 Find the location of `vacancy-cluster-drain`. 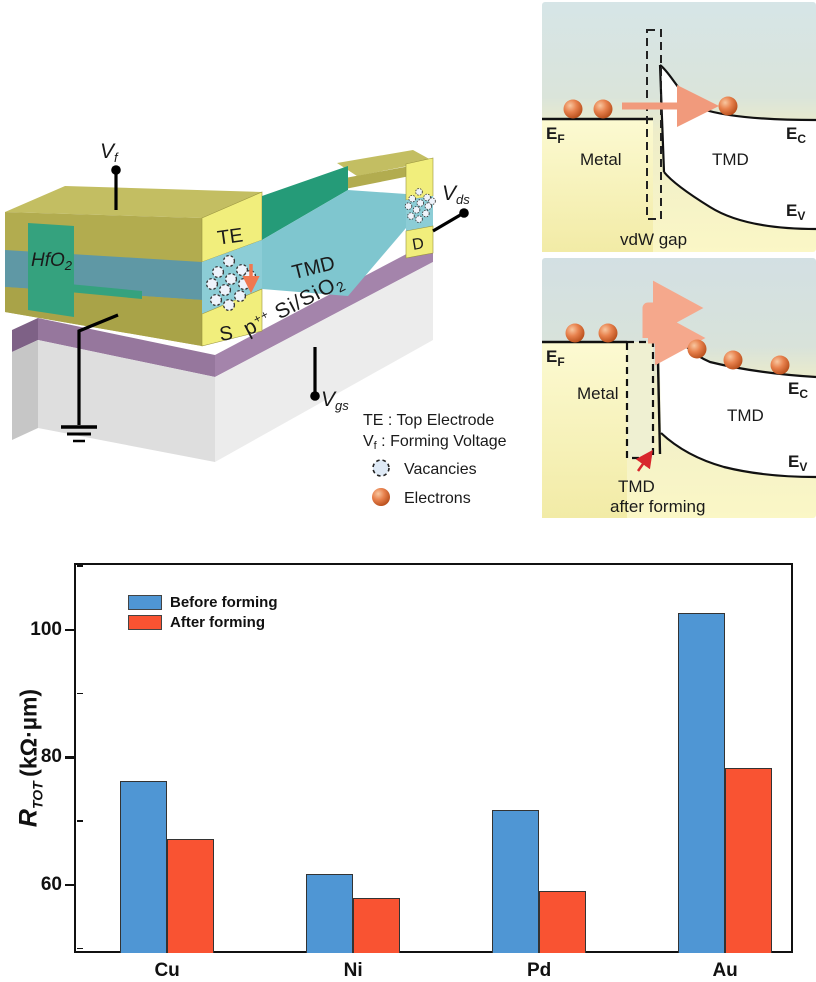

vacancy-cluster-drain is located at coordinates (420, 205).